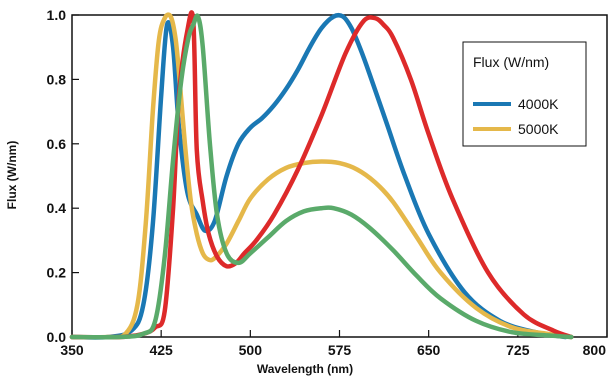  What do you see at coordinates (538, 129) in the screenshot?
I see `legend-label-5000k: 5000K` at bounding box center [538, 129].